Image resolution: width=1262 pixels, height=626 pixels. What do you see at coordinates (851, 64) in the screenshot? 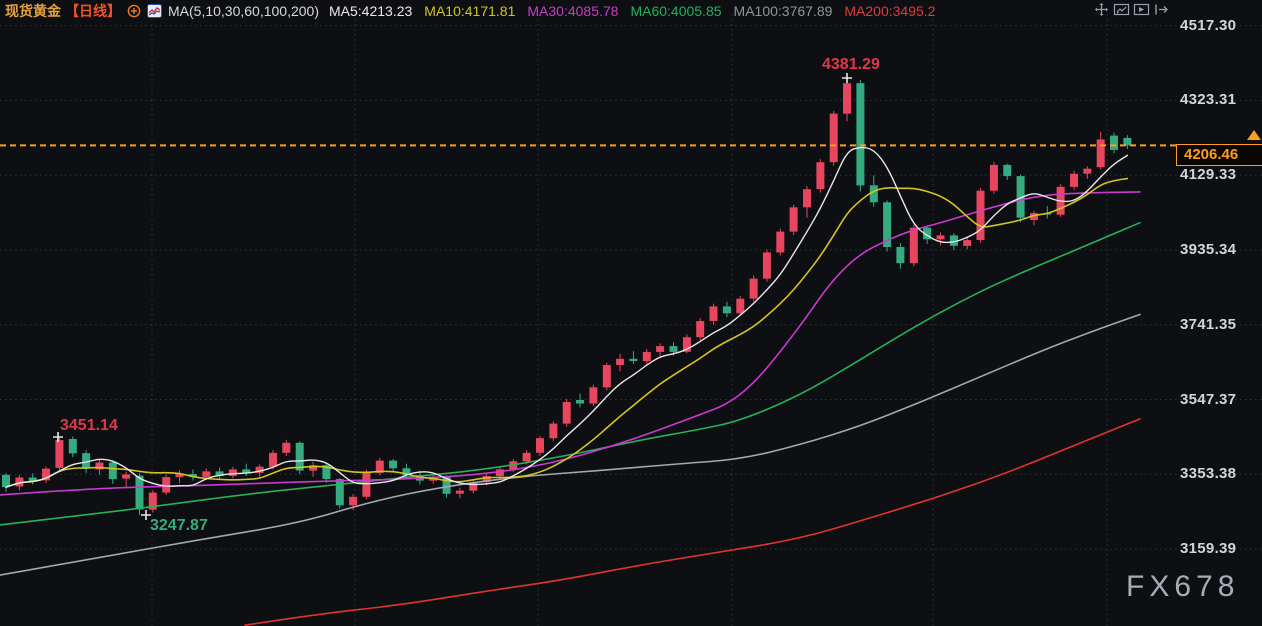
I see `price-annotation-high: 4381.29` at bounding box center [851, 64].